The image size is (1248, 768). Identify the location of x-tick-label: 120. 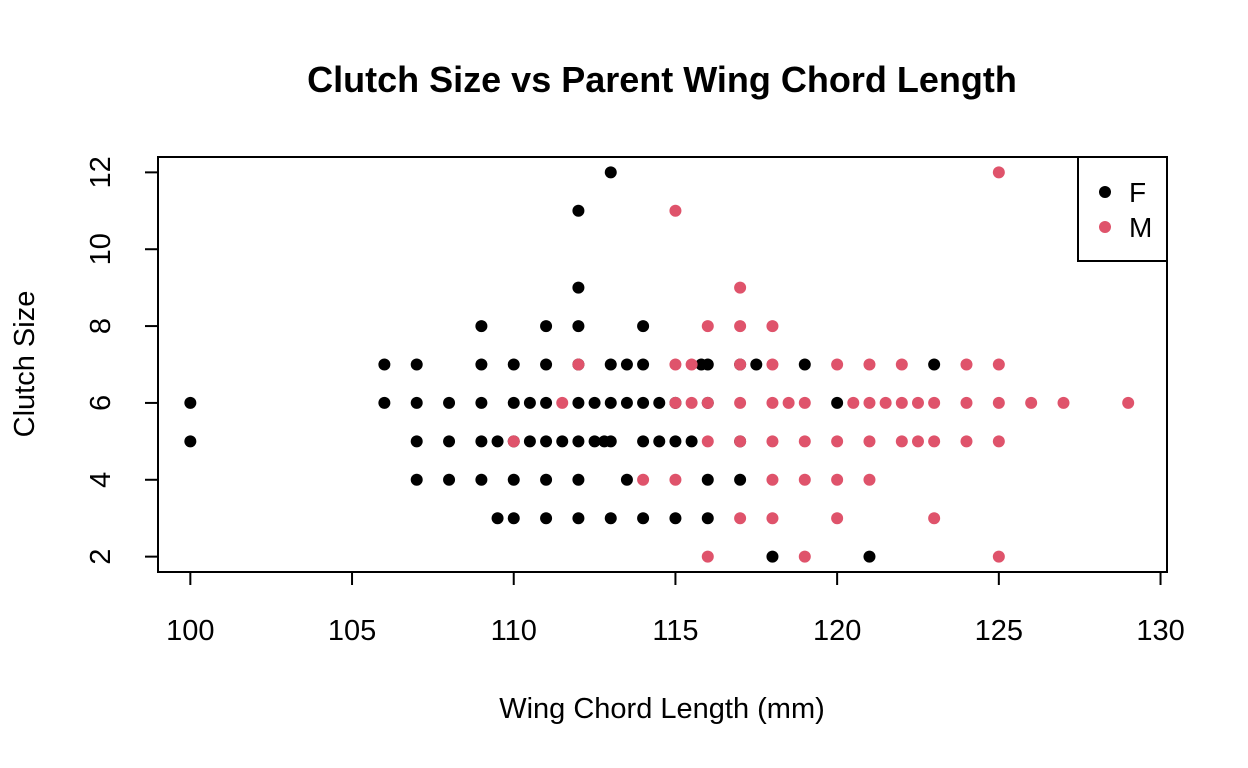
(837, 631).